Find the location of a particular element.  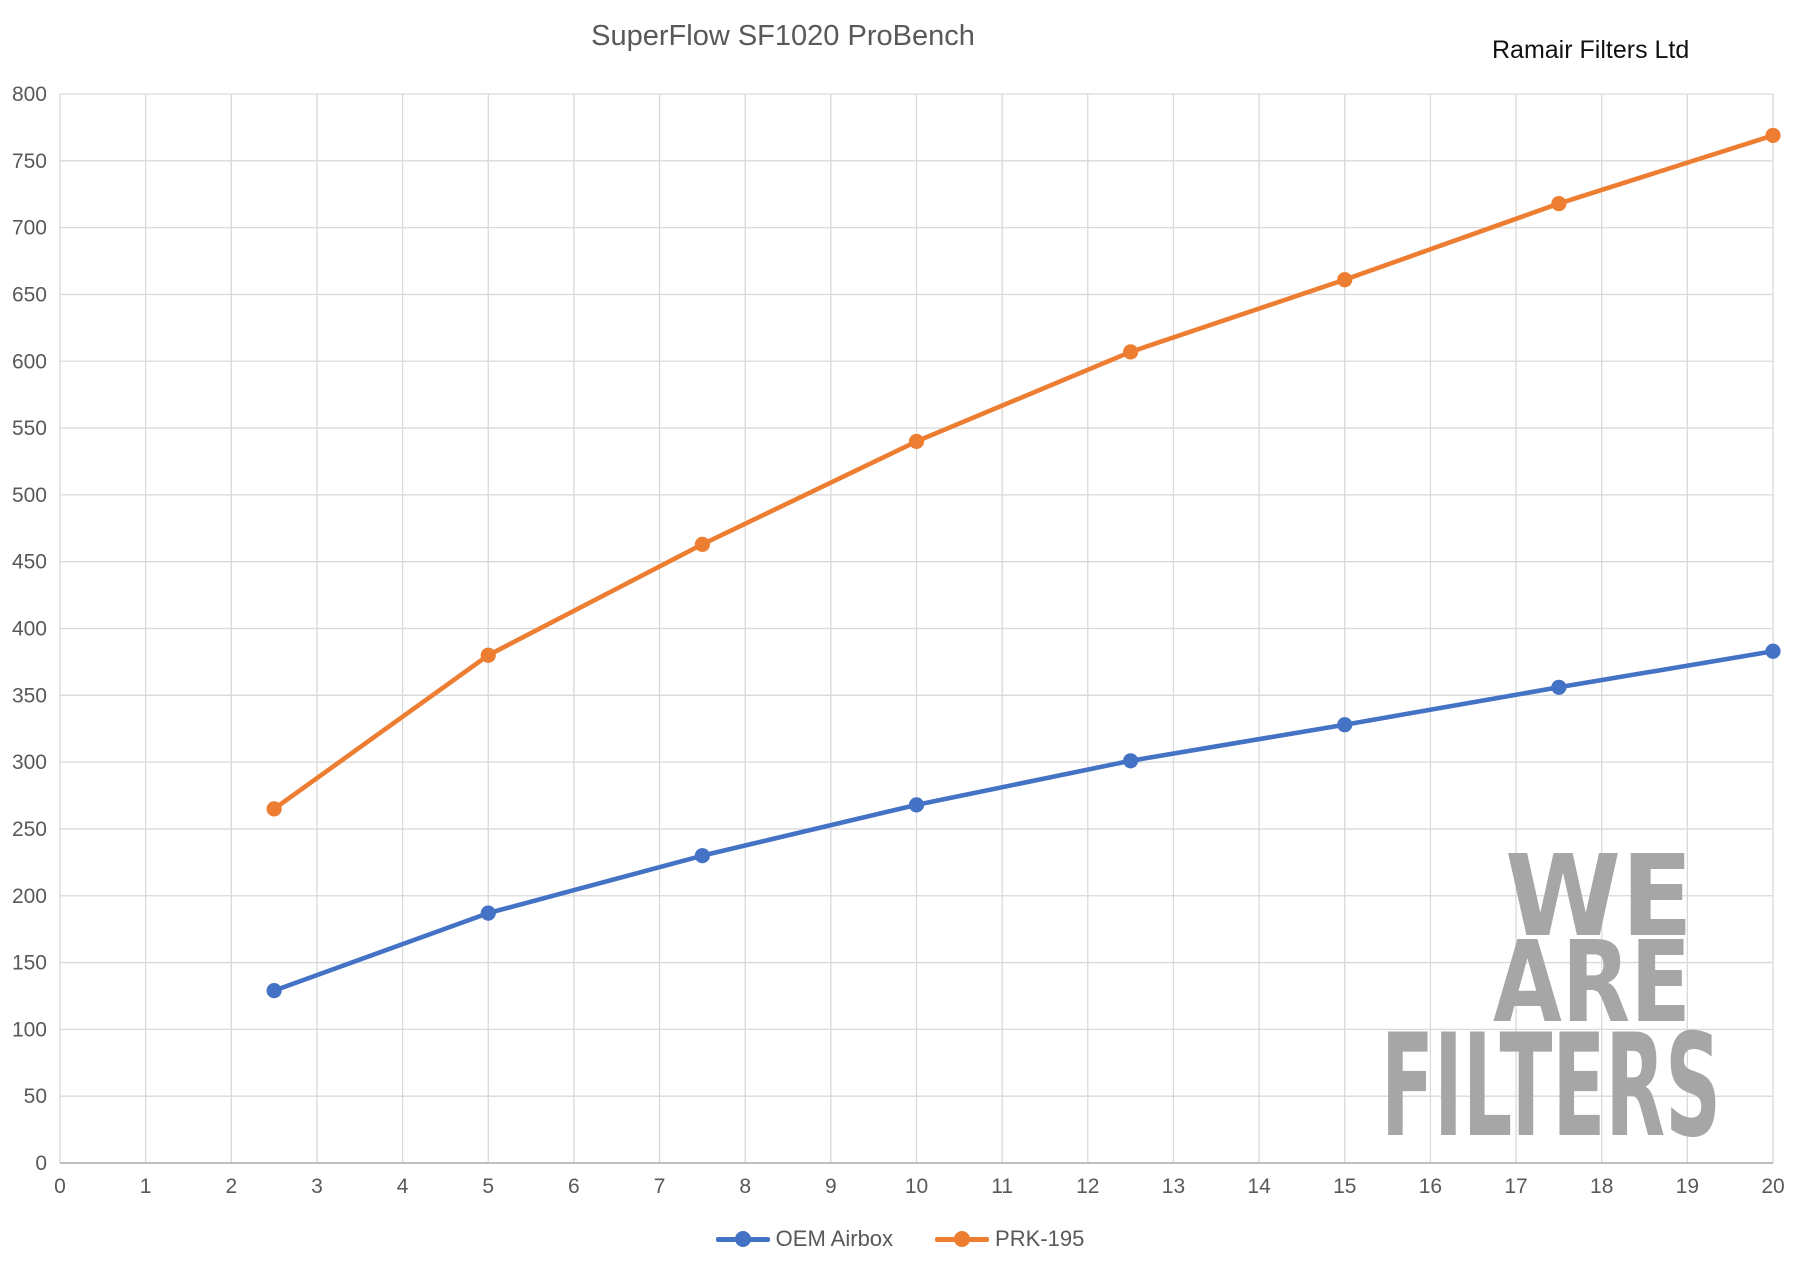

svg-text: 11 is located at coordinates (1002, 1186).